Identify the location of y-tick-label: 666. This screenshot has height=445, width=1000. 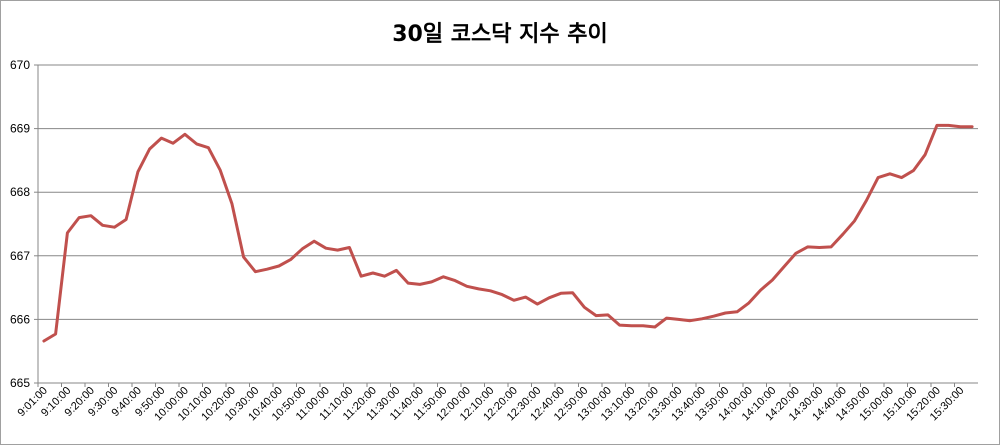
(20, 319).